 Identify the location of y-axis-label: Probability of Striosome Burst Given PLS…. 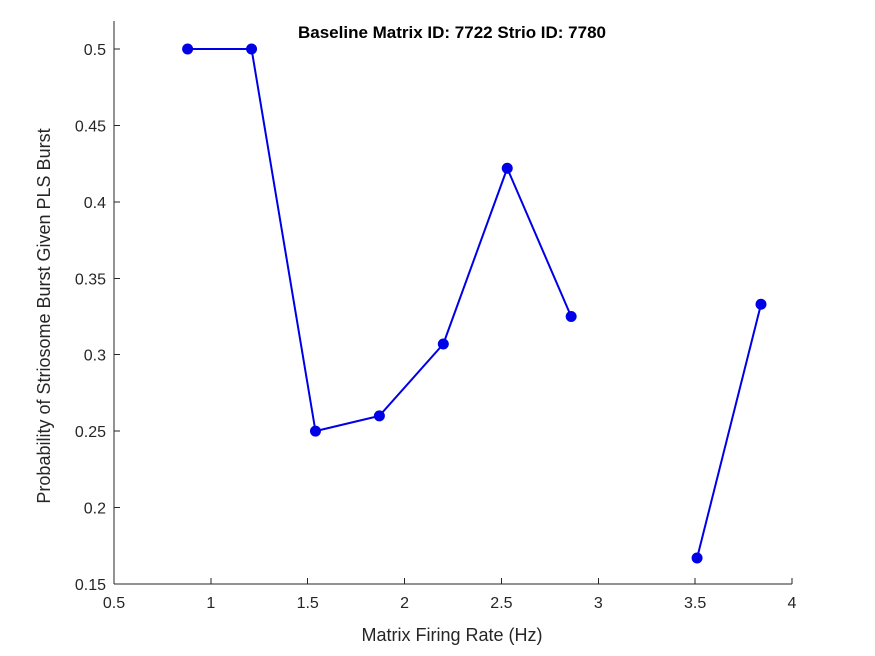
(44, 315).